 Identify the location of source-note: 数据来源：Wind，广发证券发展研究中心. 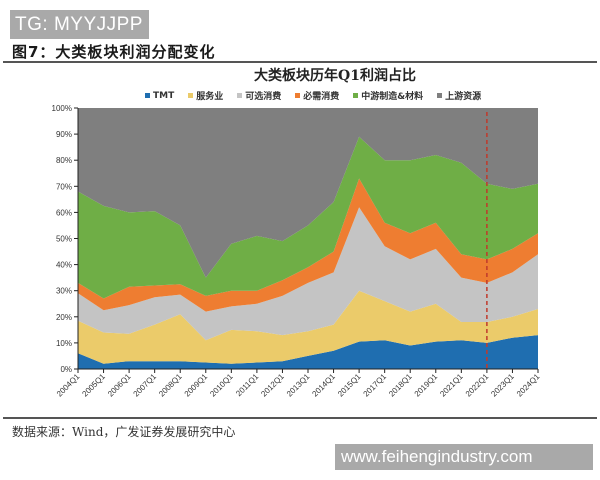
(124, 432).